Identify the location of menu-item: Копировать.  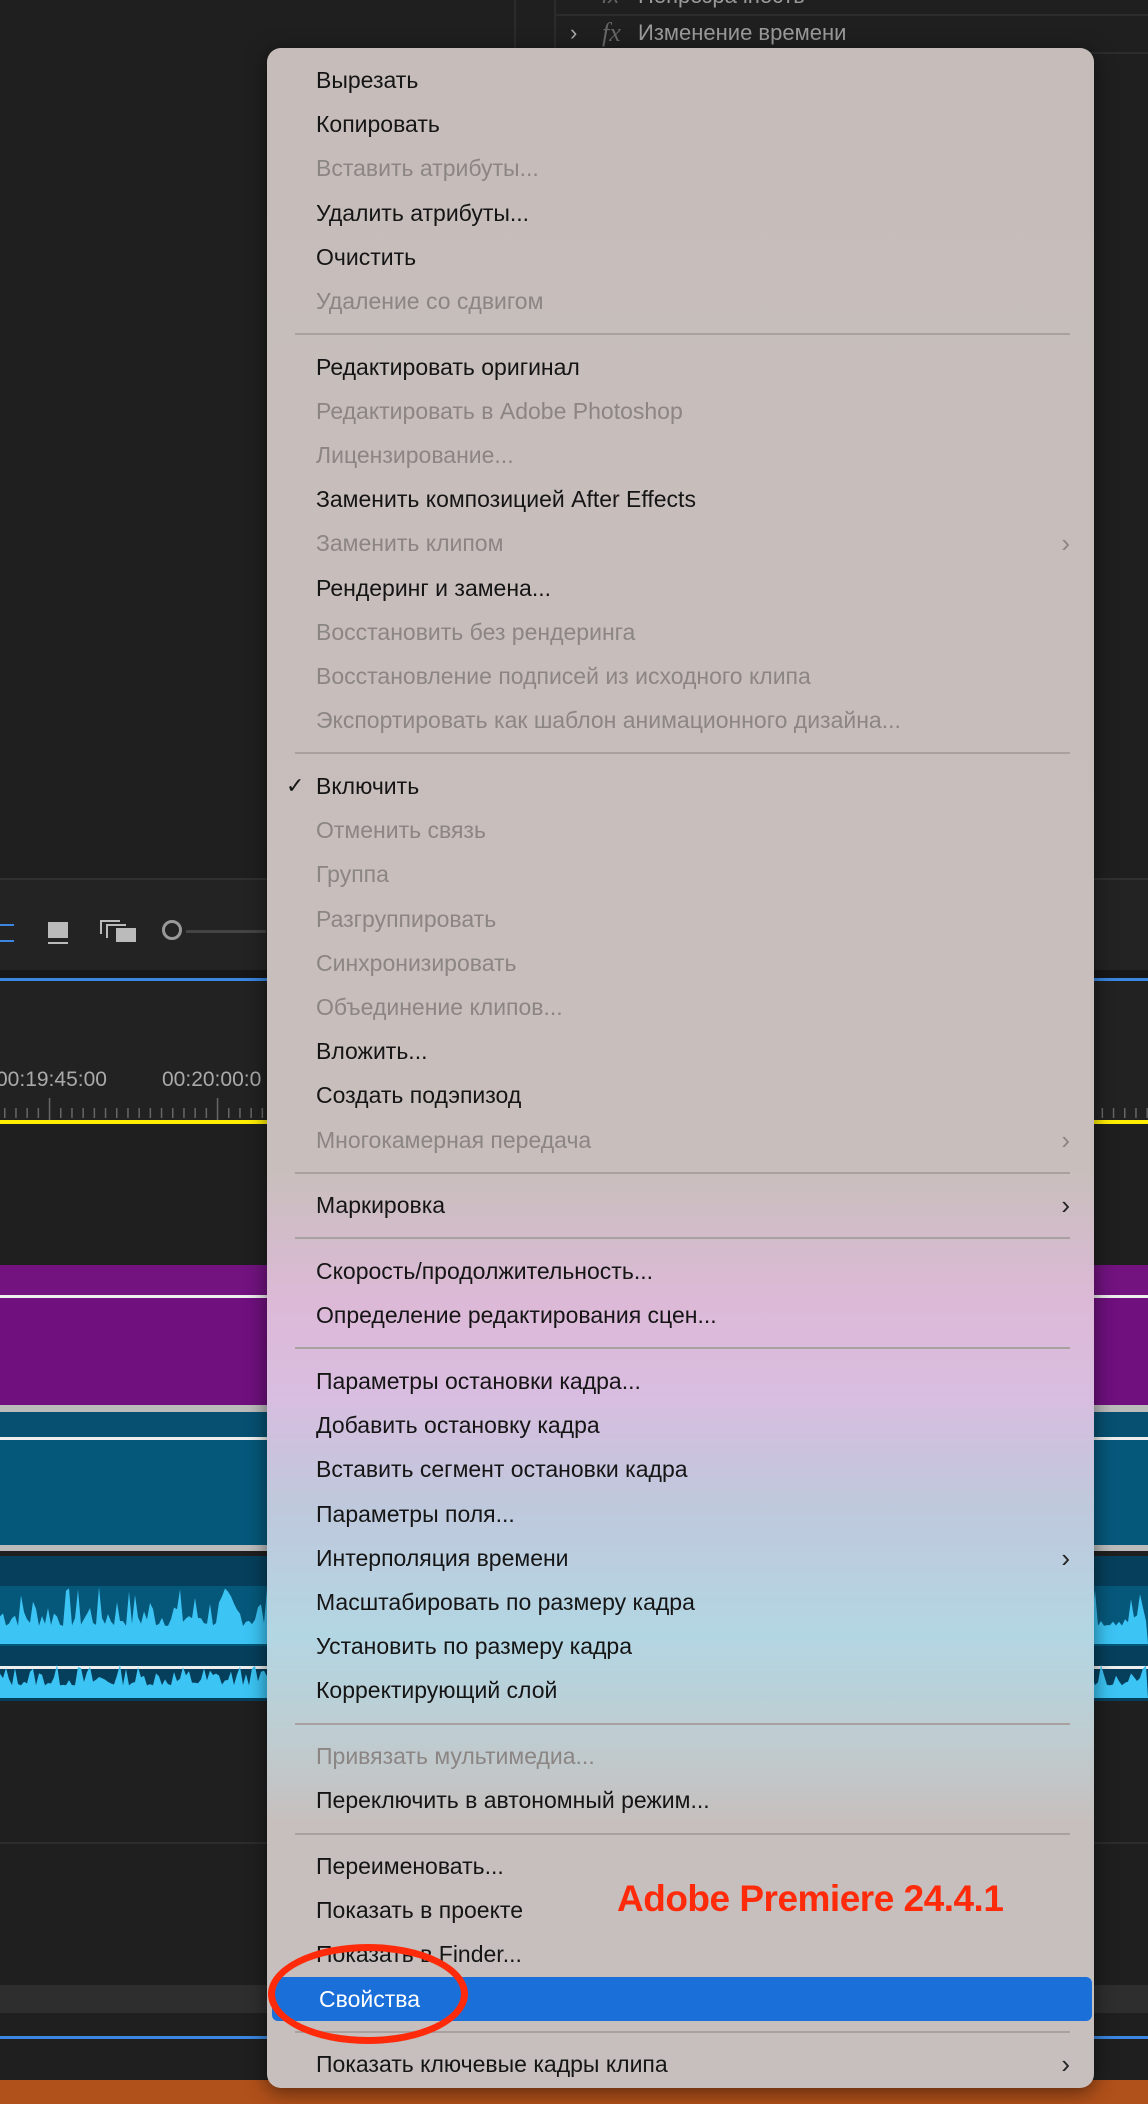
(680, 124).